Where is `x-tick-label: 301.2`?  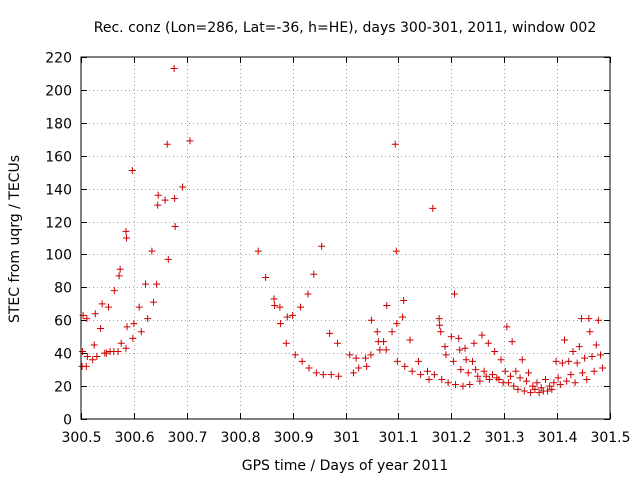
x-tick-label: 301.2 is located at coordinates (451, 438).